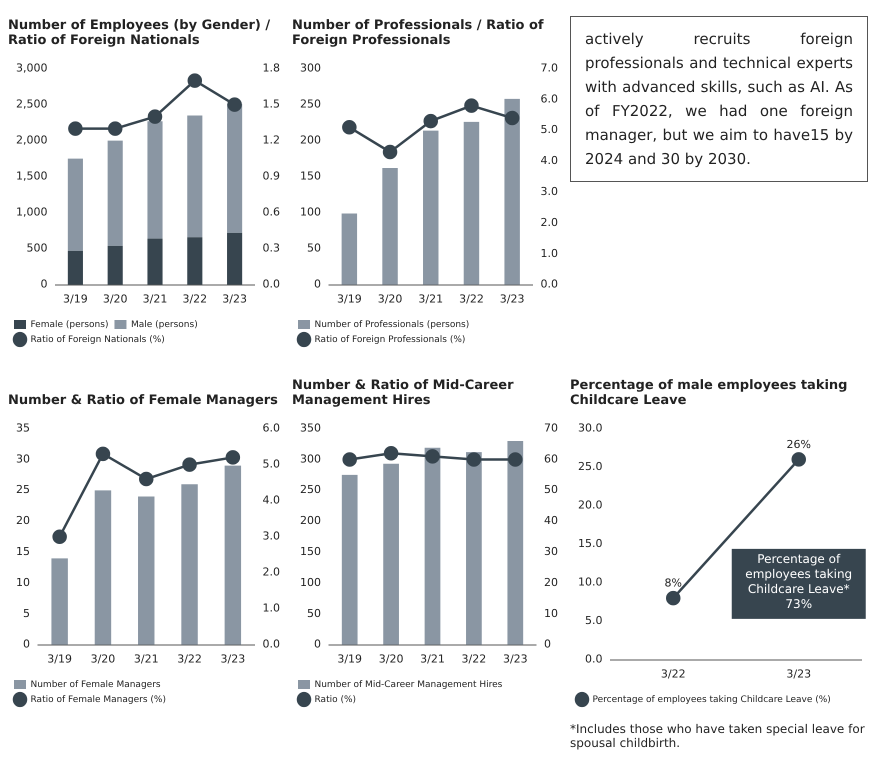  I want to click on y2-tick-label: 7.0, so click(549, 67).